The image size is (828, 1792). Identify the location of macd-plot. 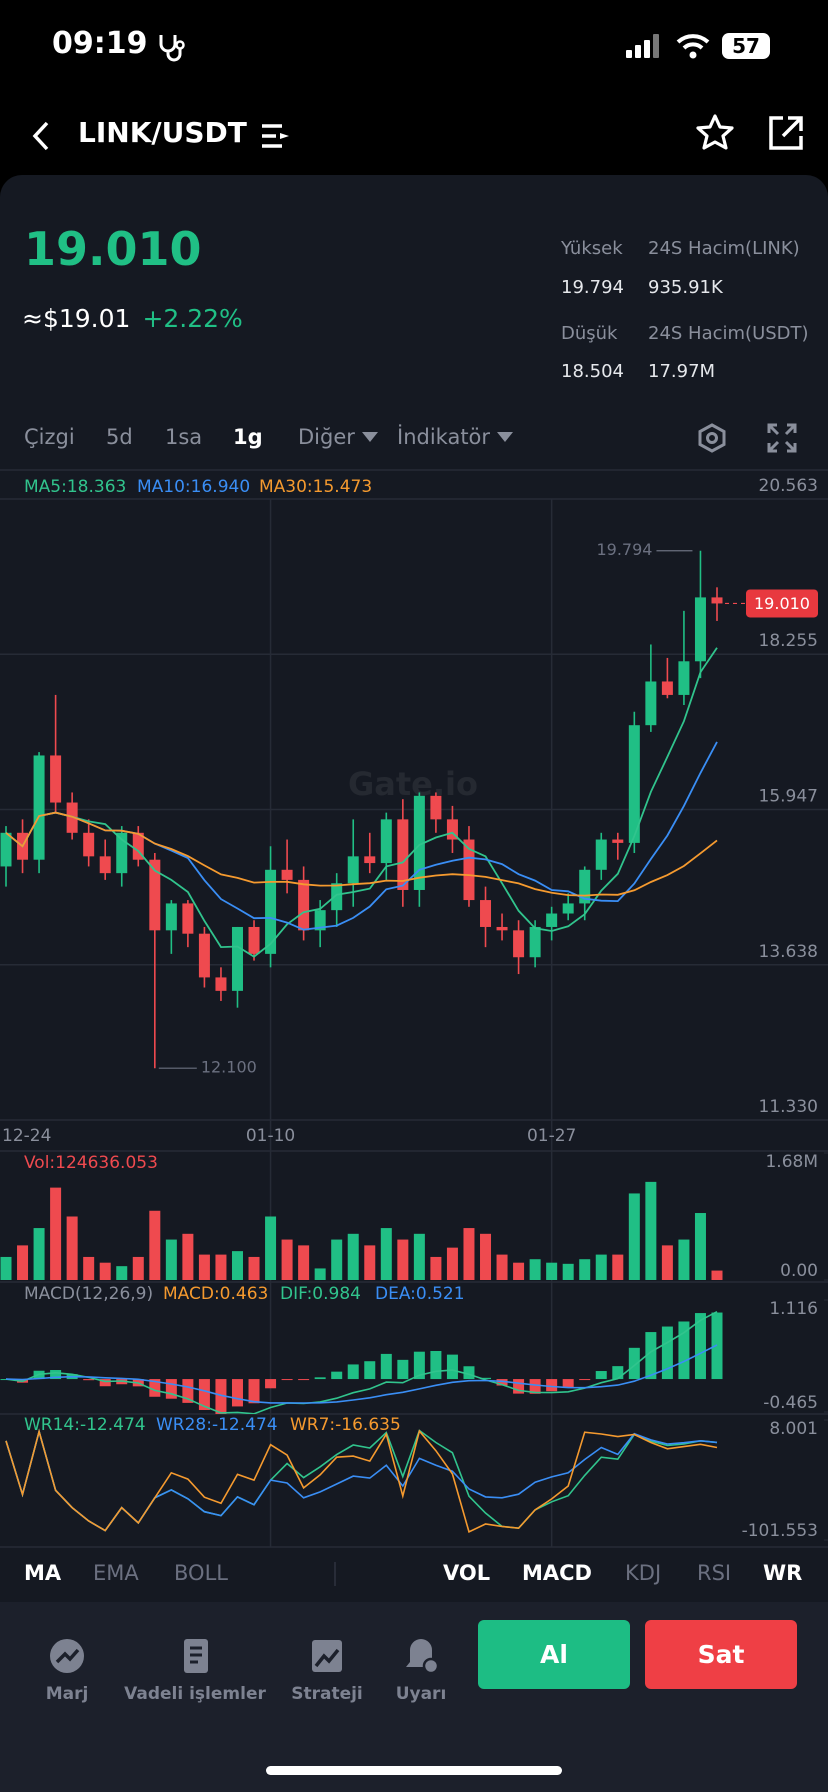
(361, 1362).